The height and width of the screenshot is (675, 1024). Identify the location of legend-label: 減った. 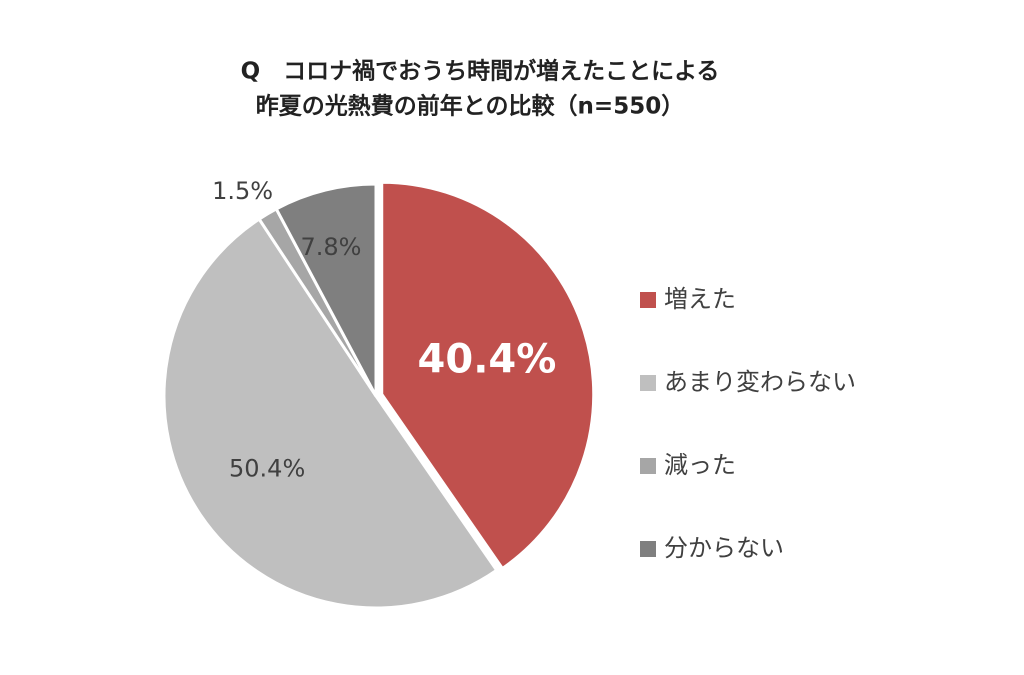
(700, 465).